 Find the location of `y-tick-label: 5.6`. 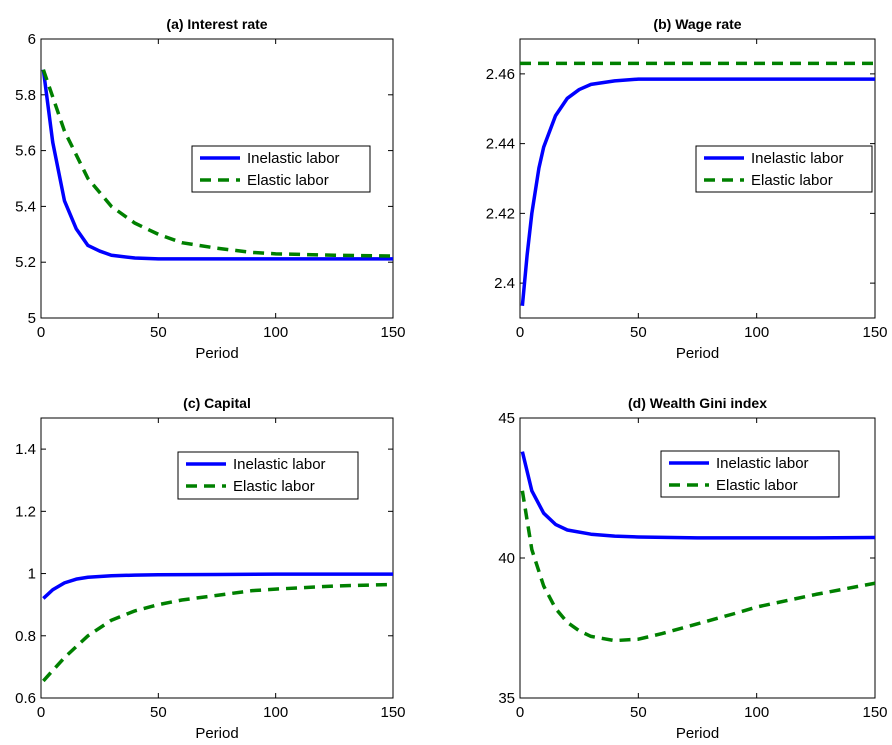

y-tick-label: 5.6 is located at coordinates (25, 151).